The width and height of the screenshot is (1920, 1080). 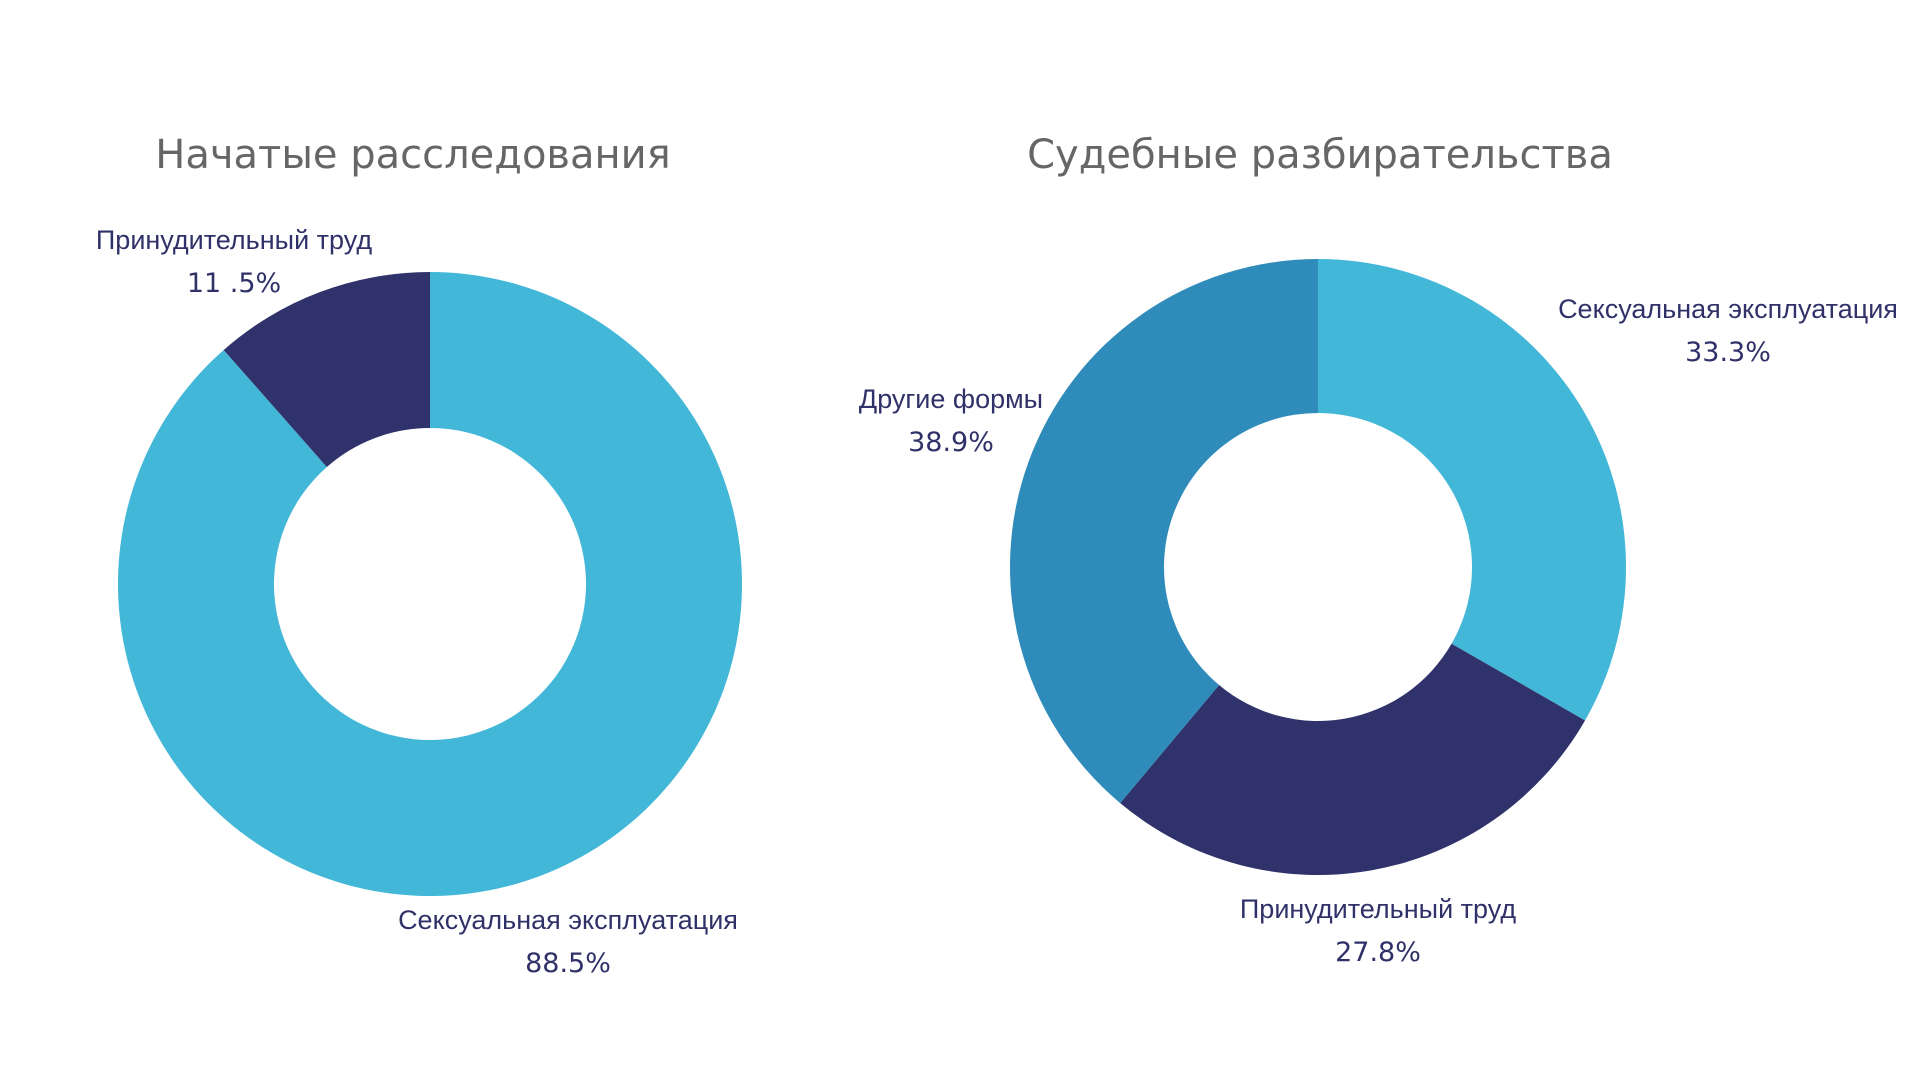 I want to click on chart-title: Судебные разбирательства, so click(x=1320, y=155).